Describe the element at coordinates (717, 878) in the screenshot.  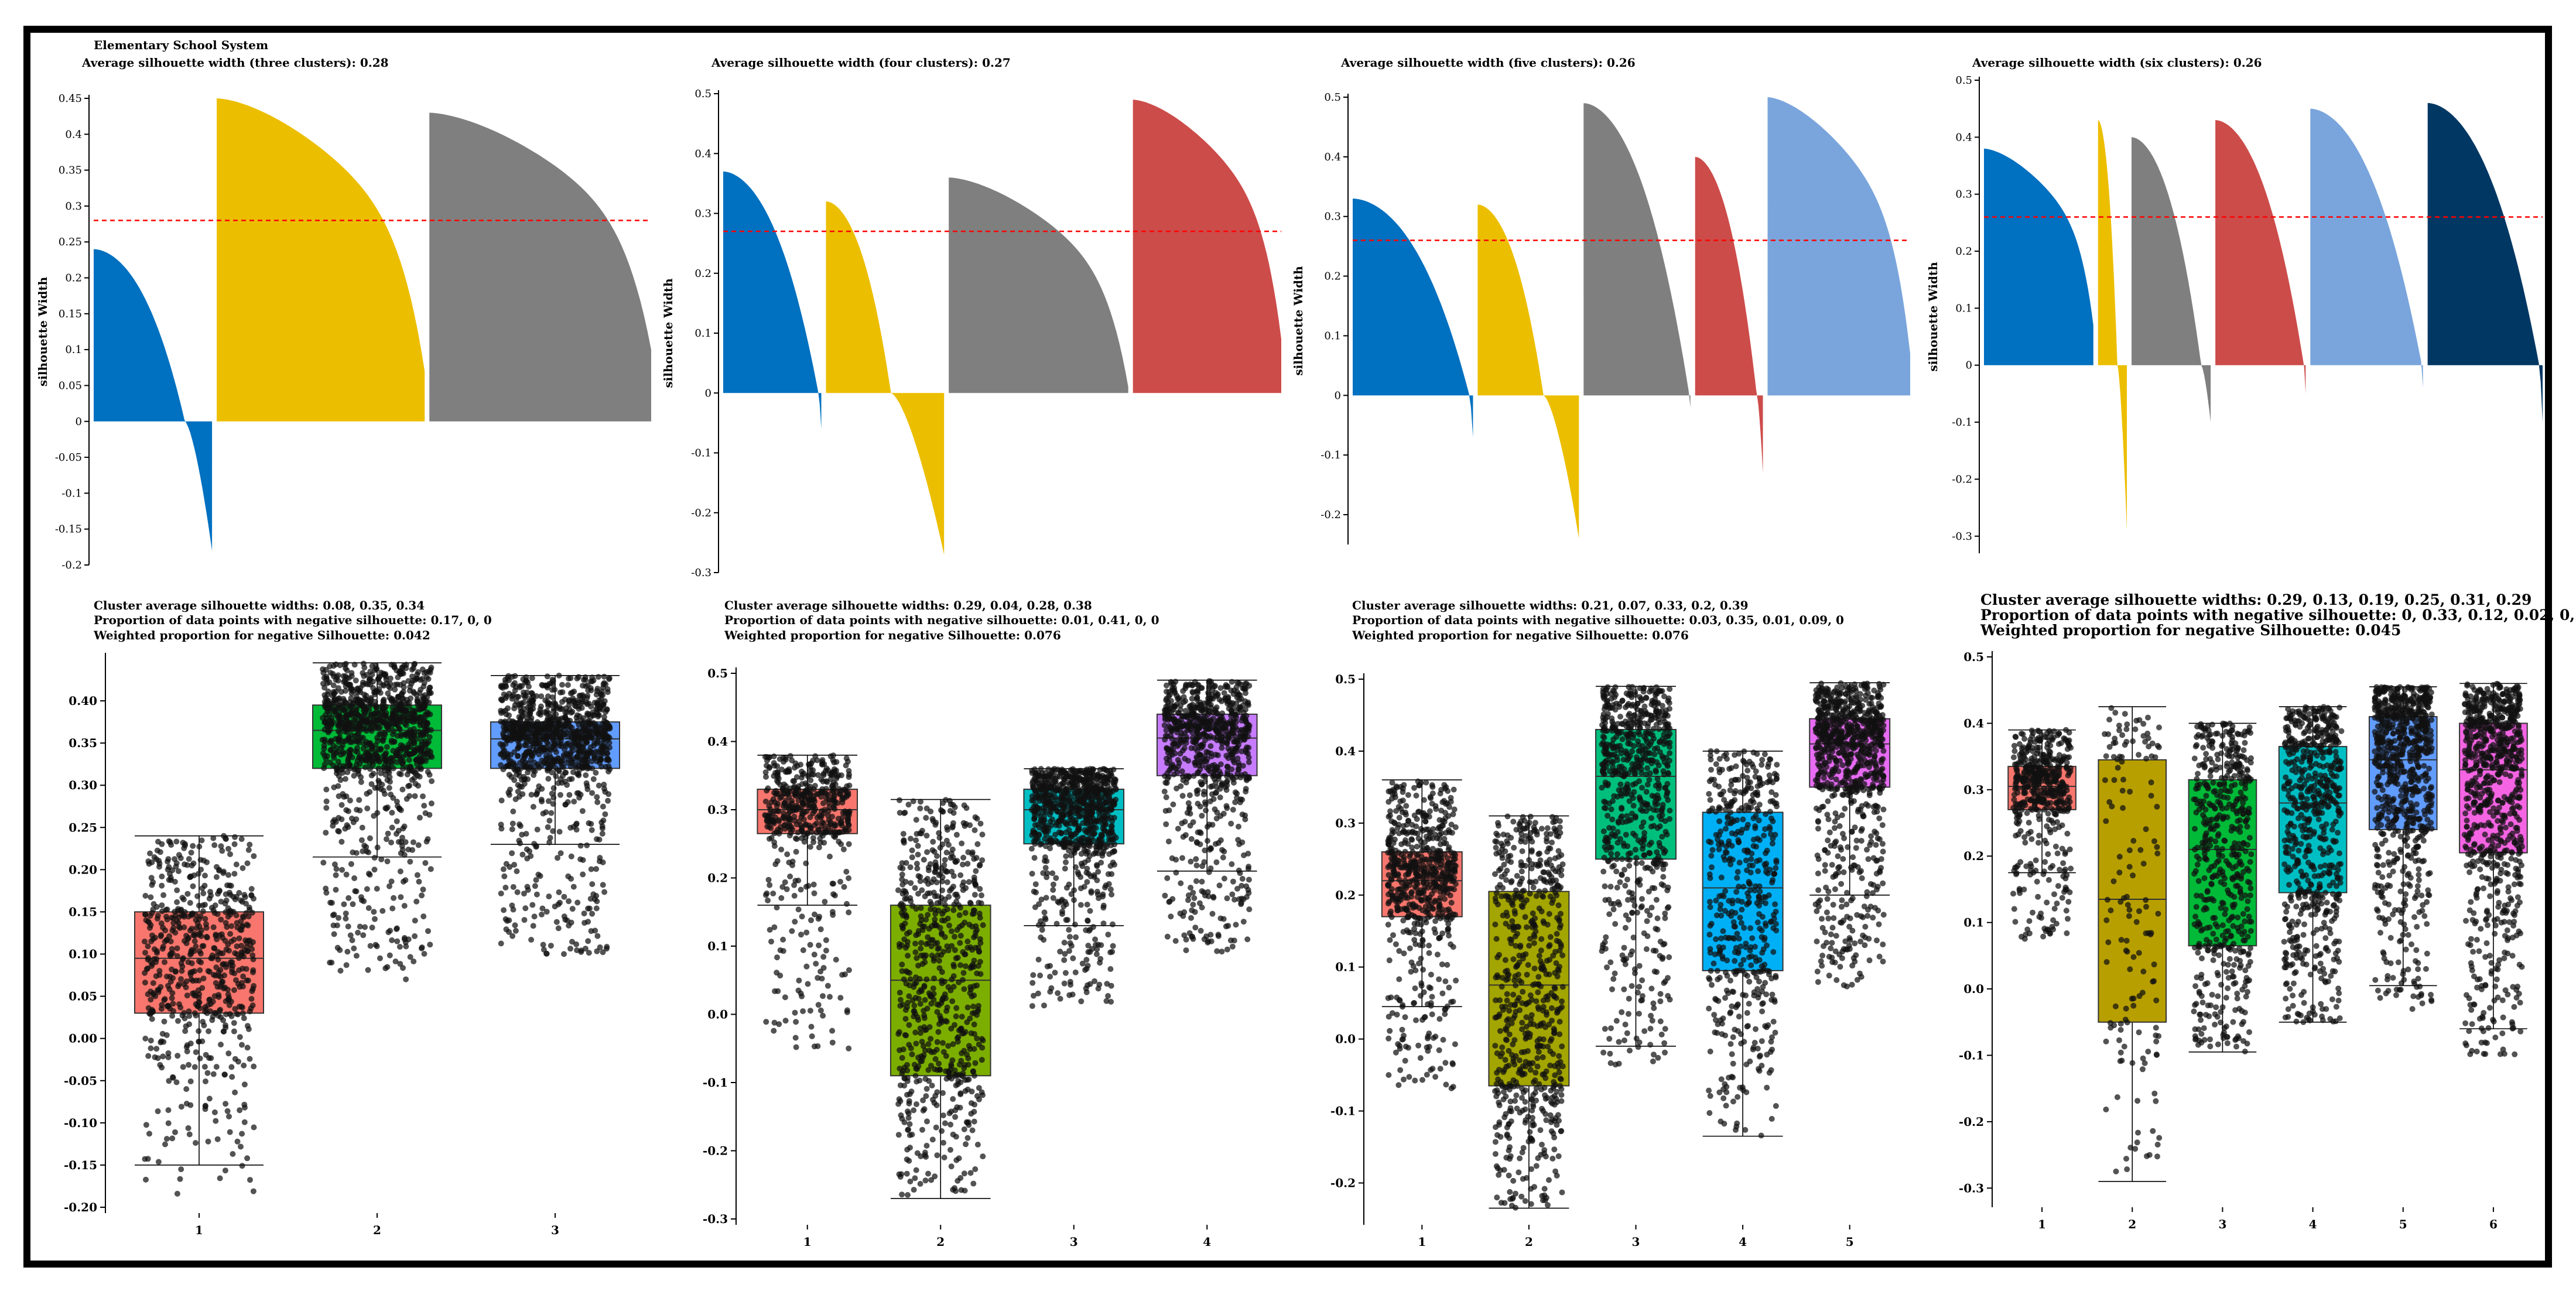
I see `boxplot-y-tick-label: 0.2` at that location.